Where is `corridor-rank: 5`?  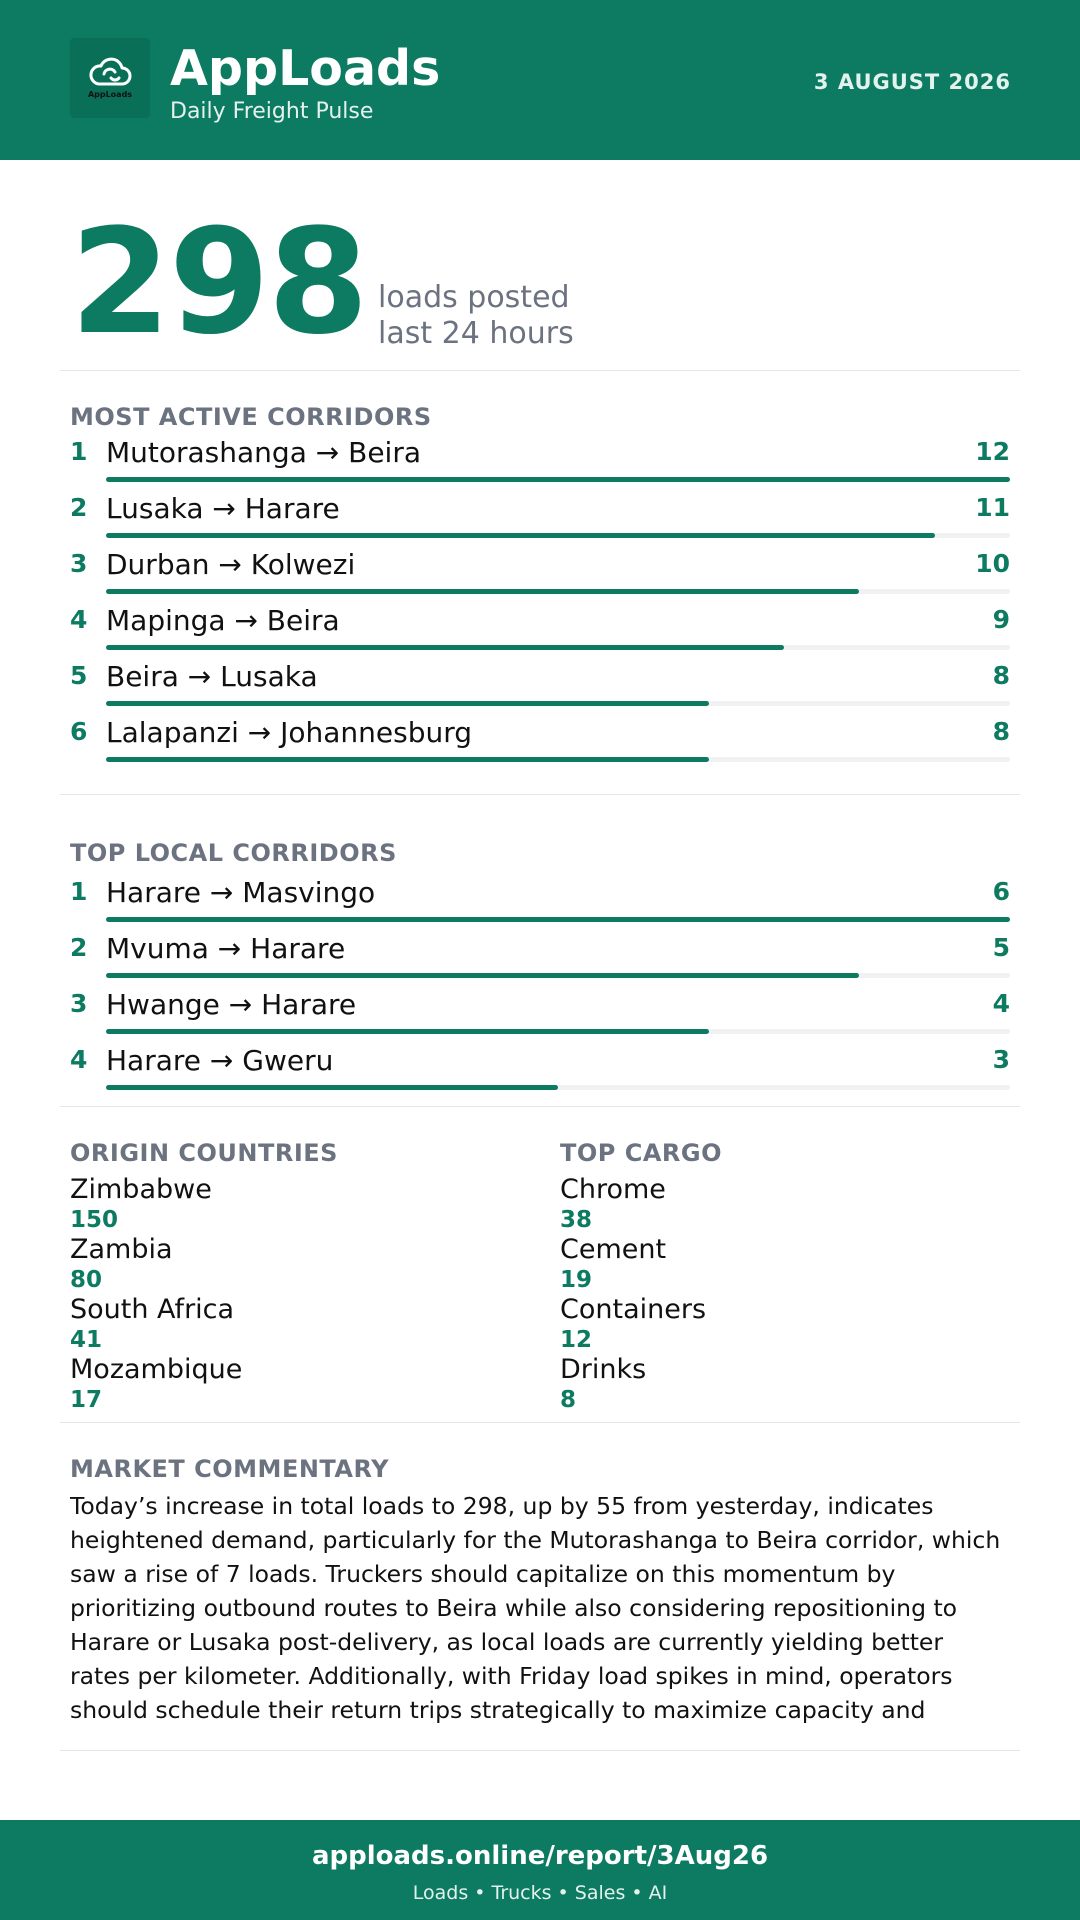 corridor-rank: 5 is located at coordinates (79, 675).